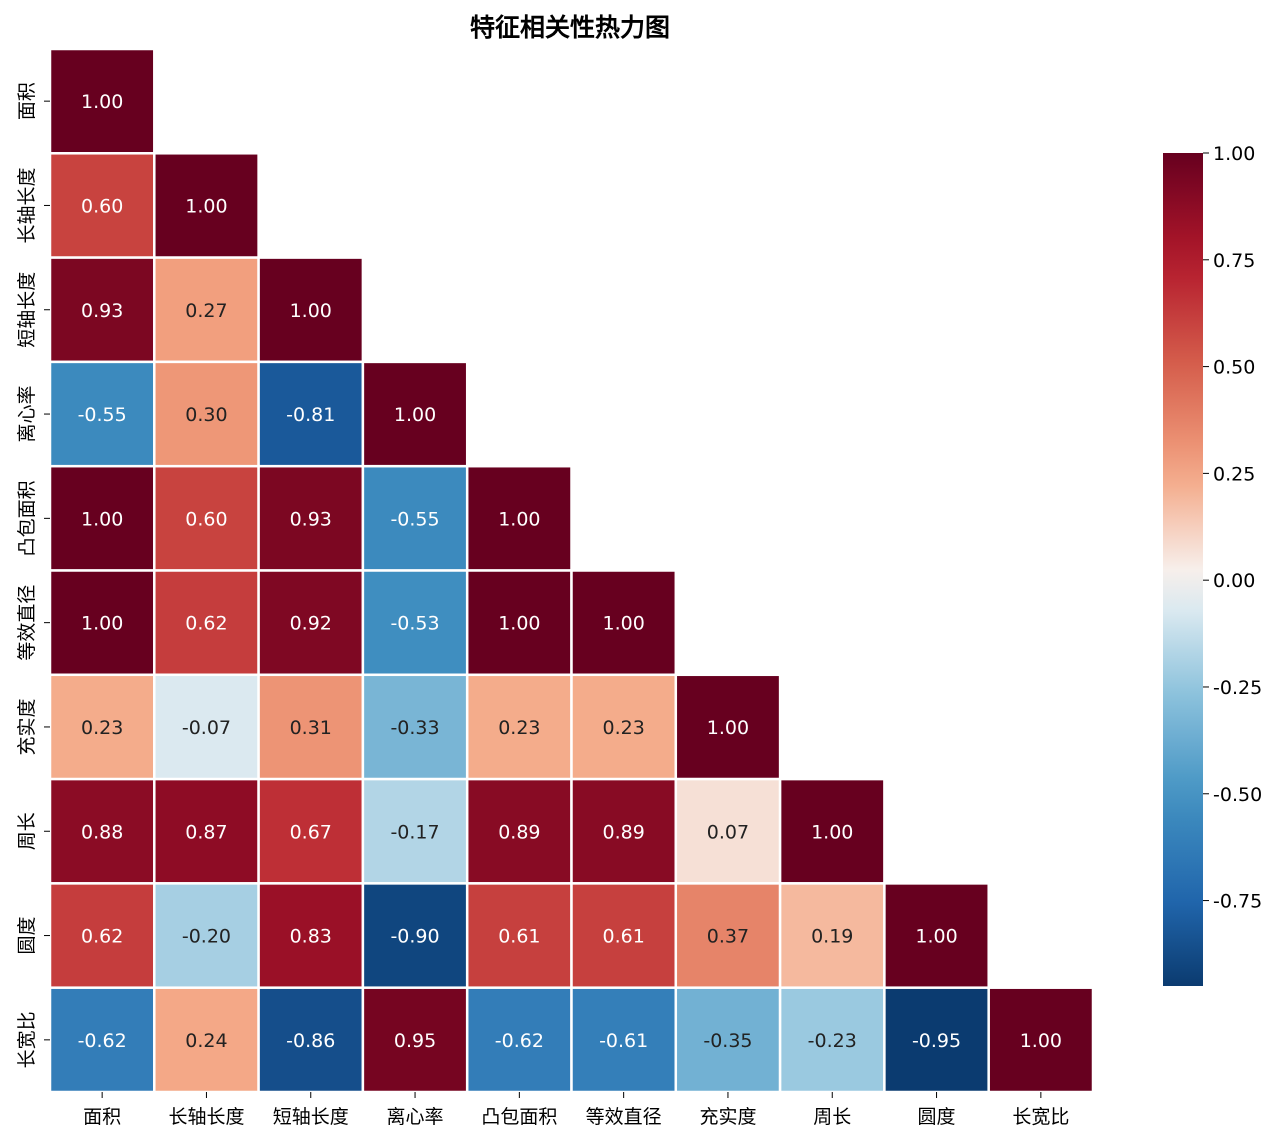 The height and width of the screenshot is (1139, 1280). Describe the element at coordinates (311, 624) in the screenshot. I see `cell-value-label: 0.92` at that location.